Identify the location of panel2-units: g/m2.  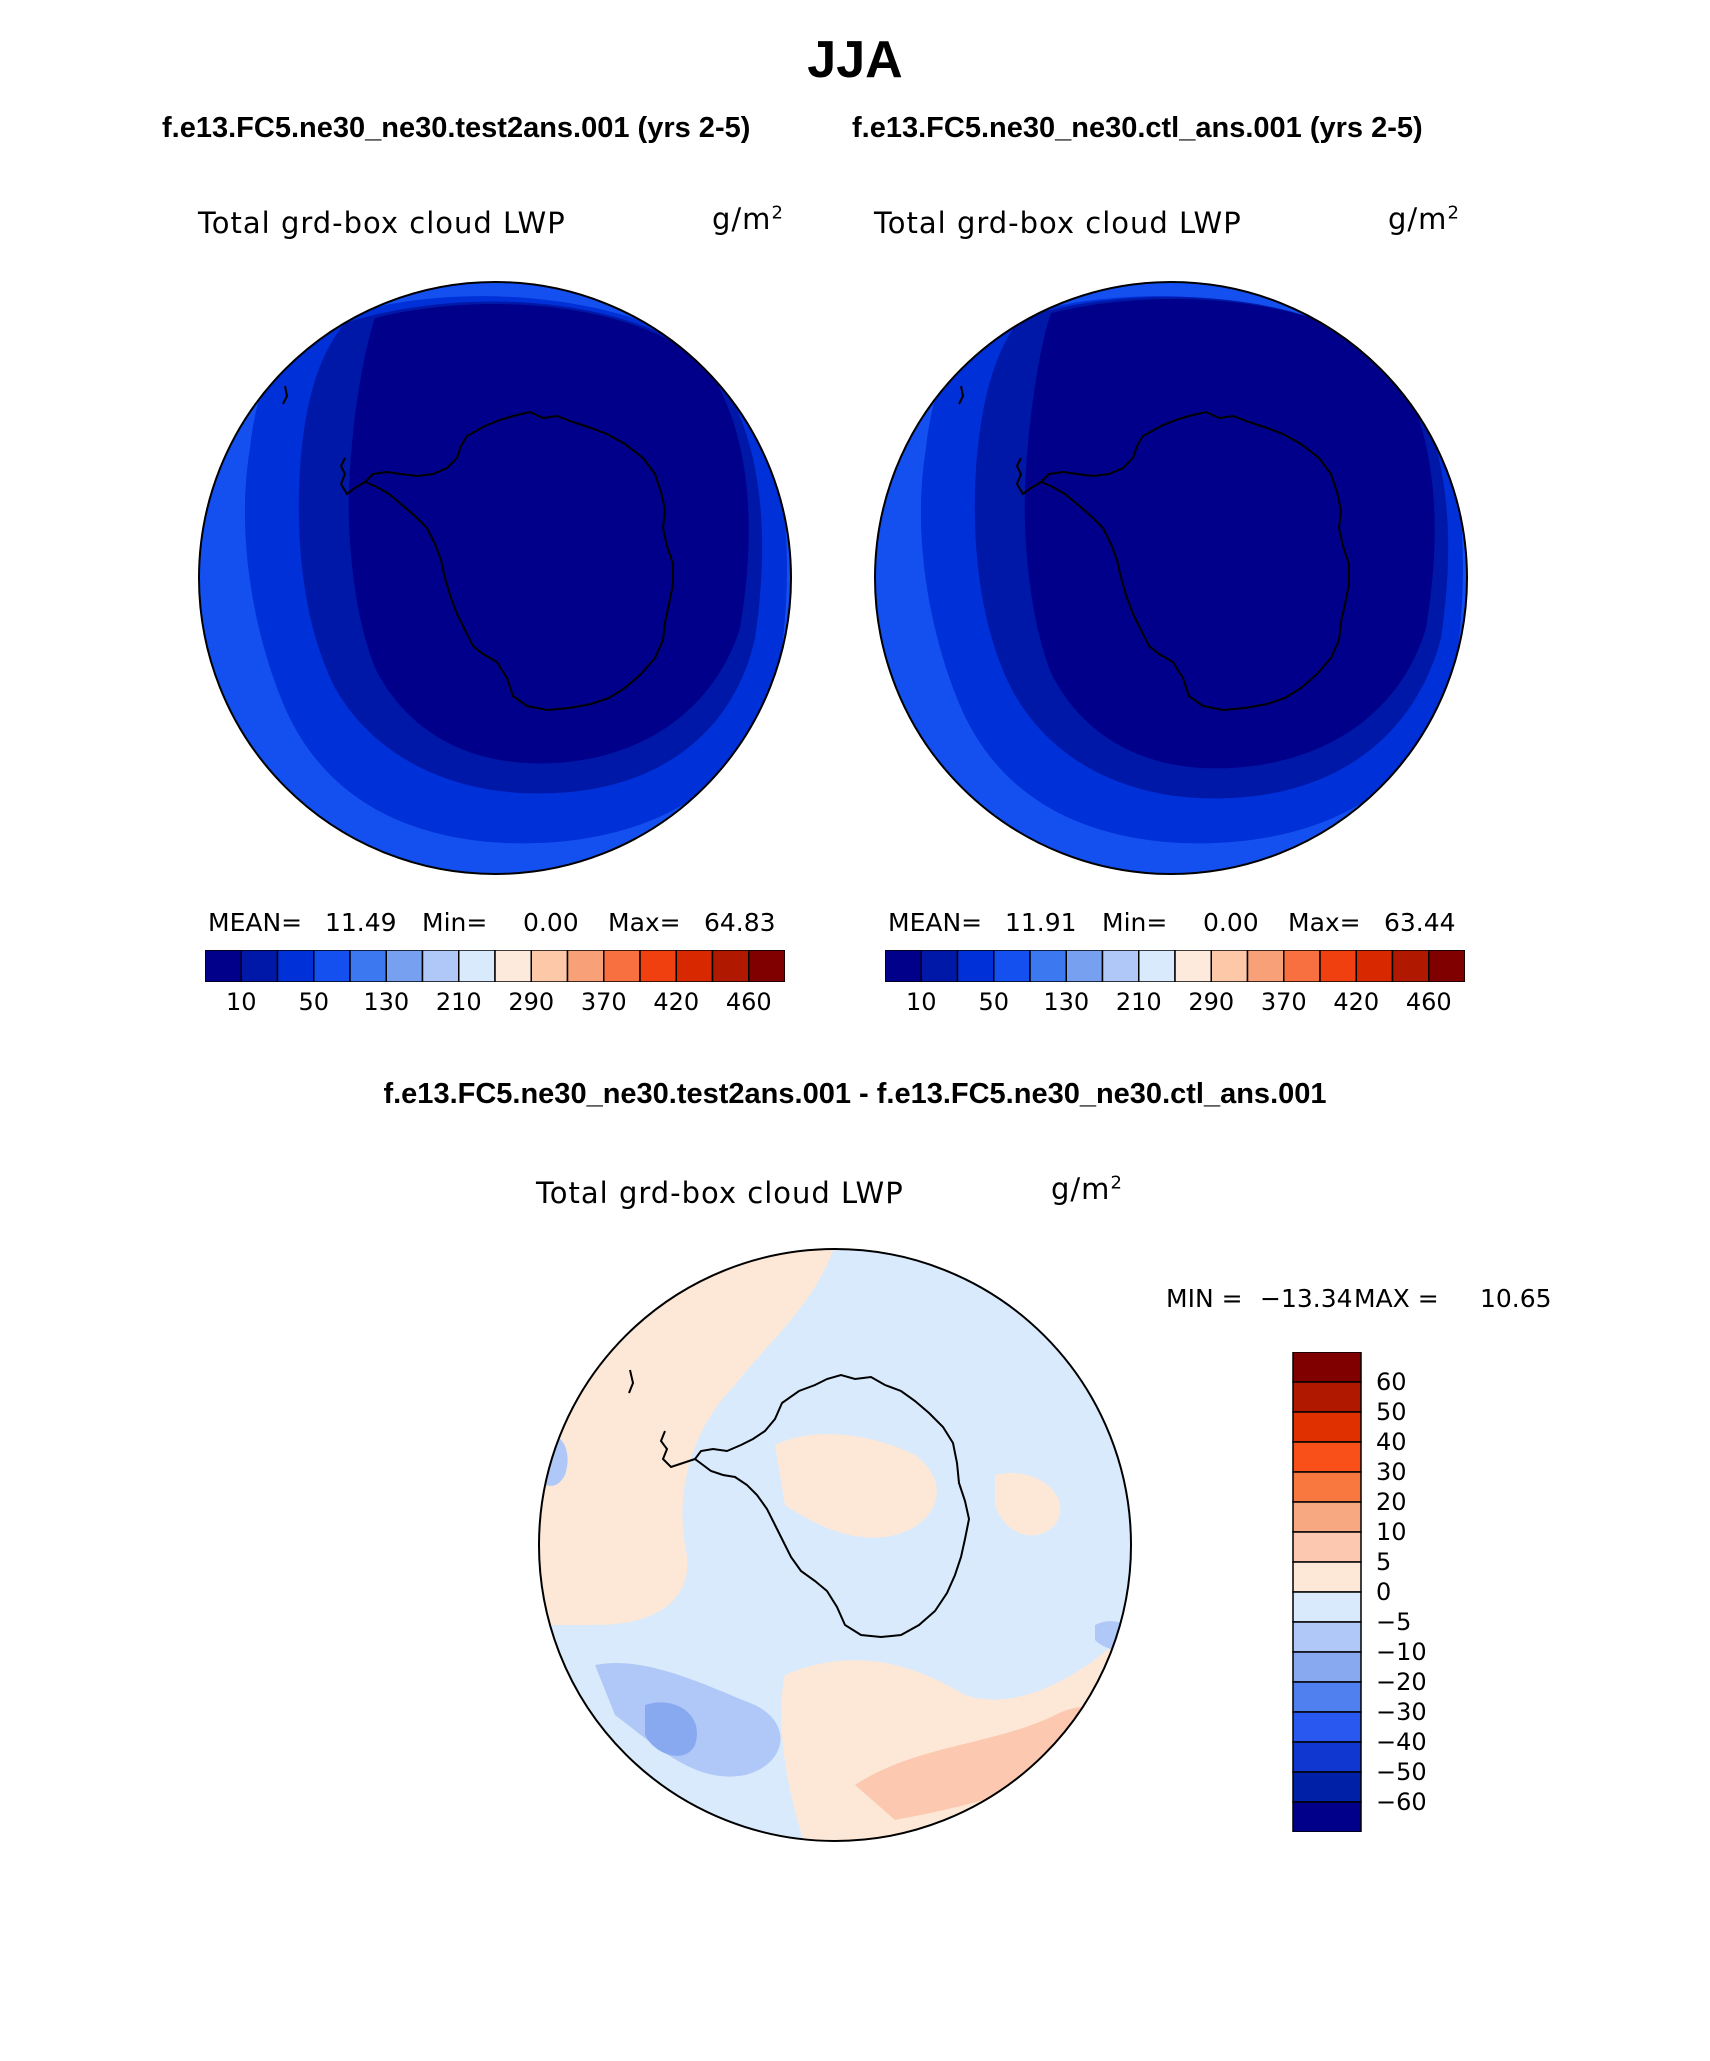
(1424, 219).